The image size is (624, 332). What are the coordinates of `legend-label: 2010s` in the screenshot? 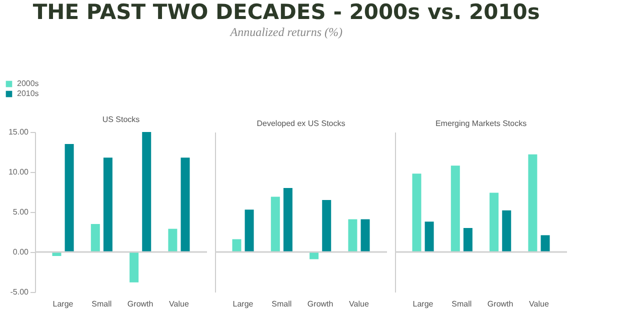 It's located at (28, 93).